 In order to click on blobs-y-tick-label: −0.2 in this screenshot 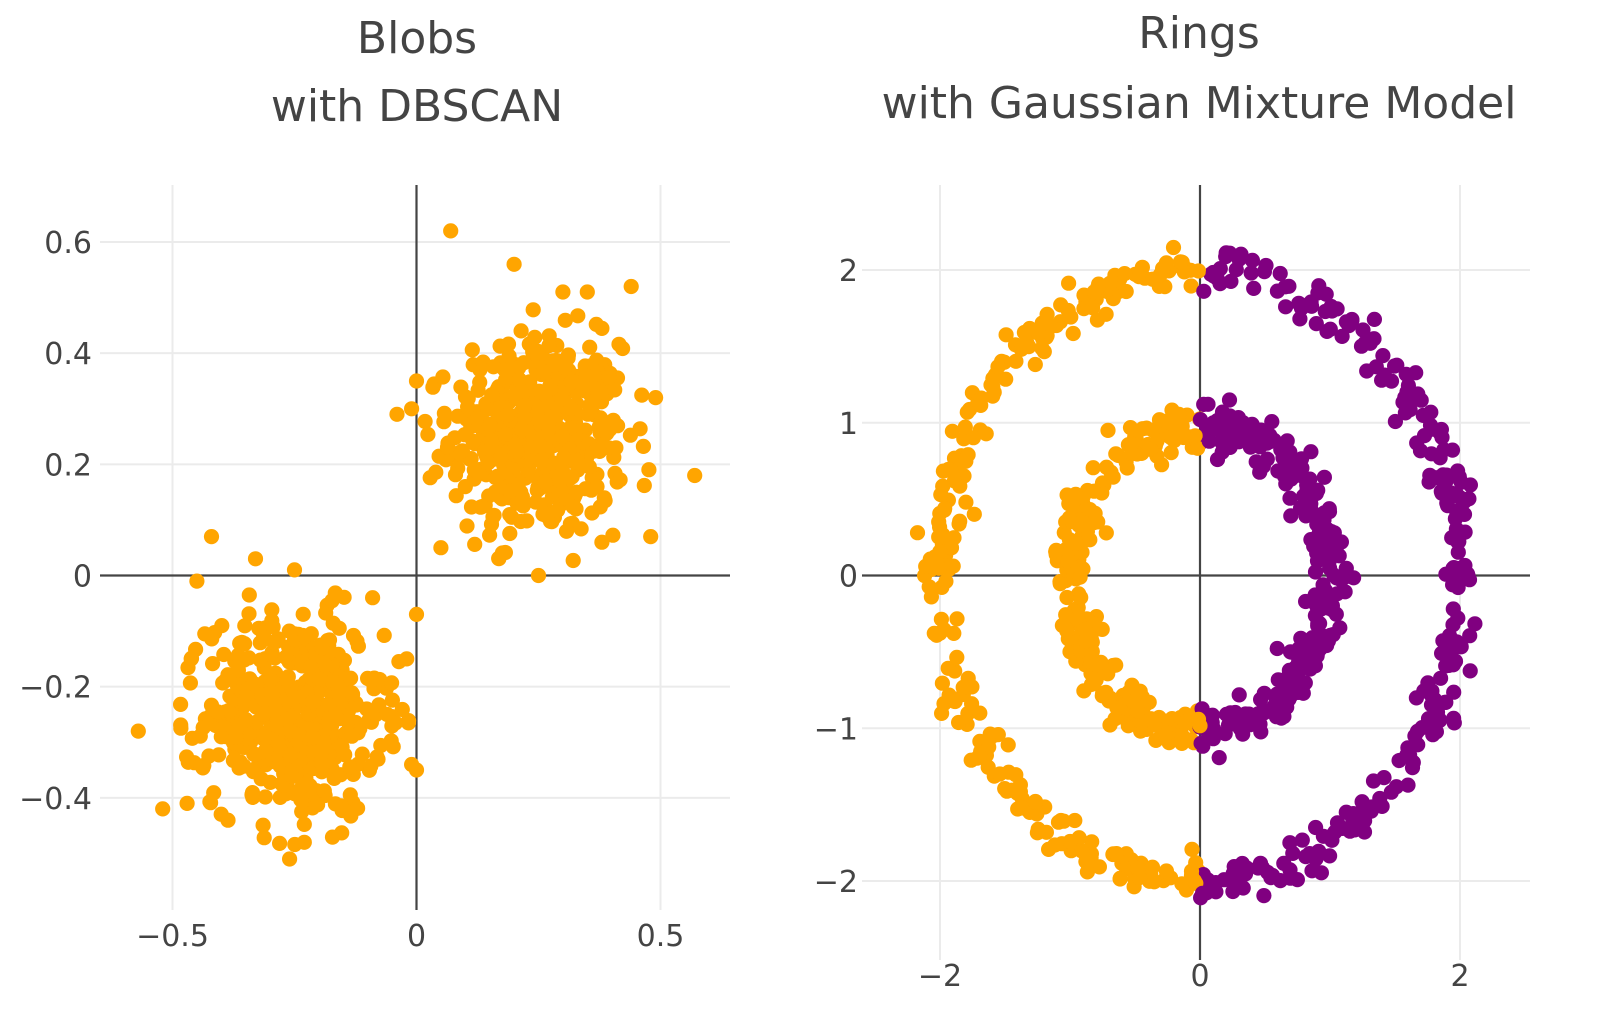, I will do `click(55, 688)`.